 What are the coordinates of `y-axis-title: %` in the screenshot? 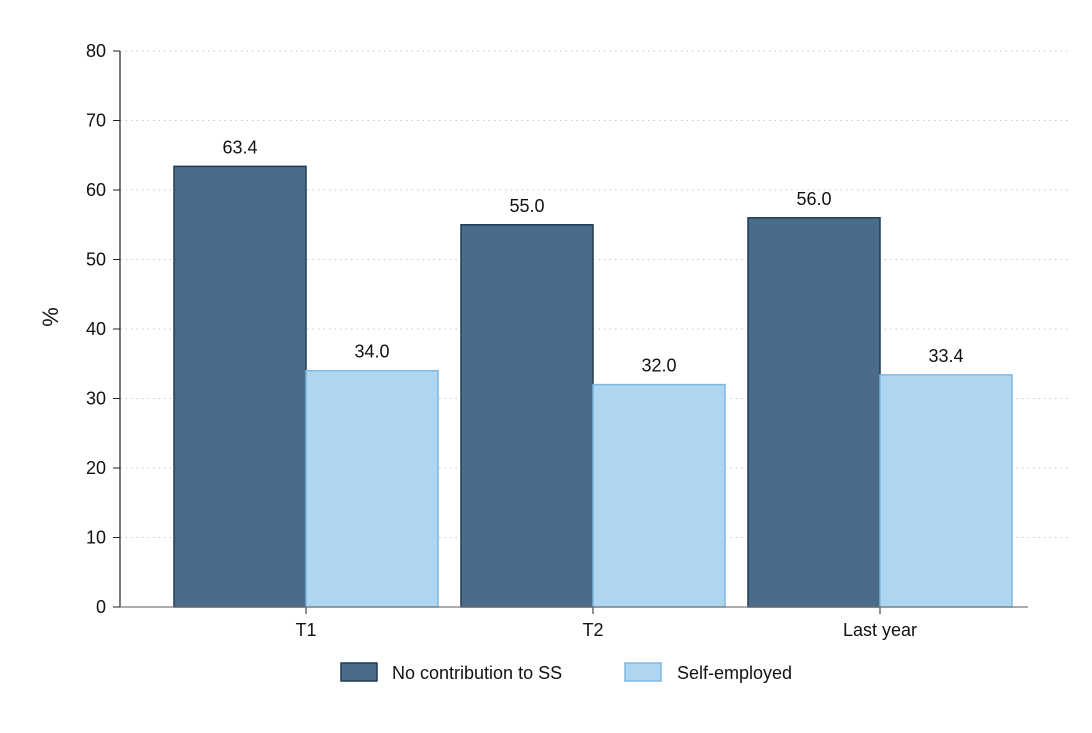 It's located at (50, 317).